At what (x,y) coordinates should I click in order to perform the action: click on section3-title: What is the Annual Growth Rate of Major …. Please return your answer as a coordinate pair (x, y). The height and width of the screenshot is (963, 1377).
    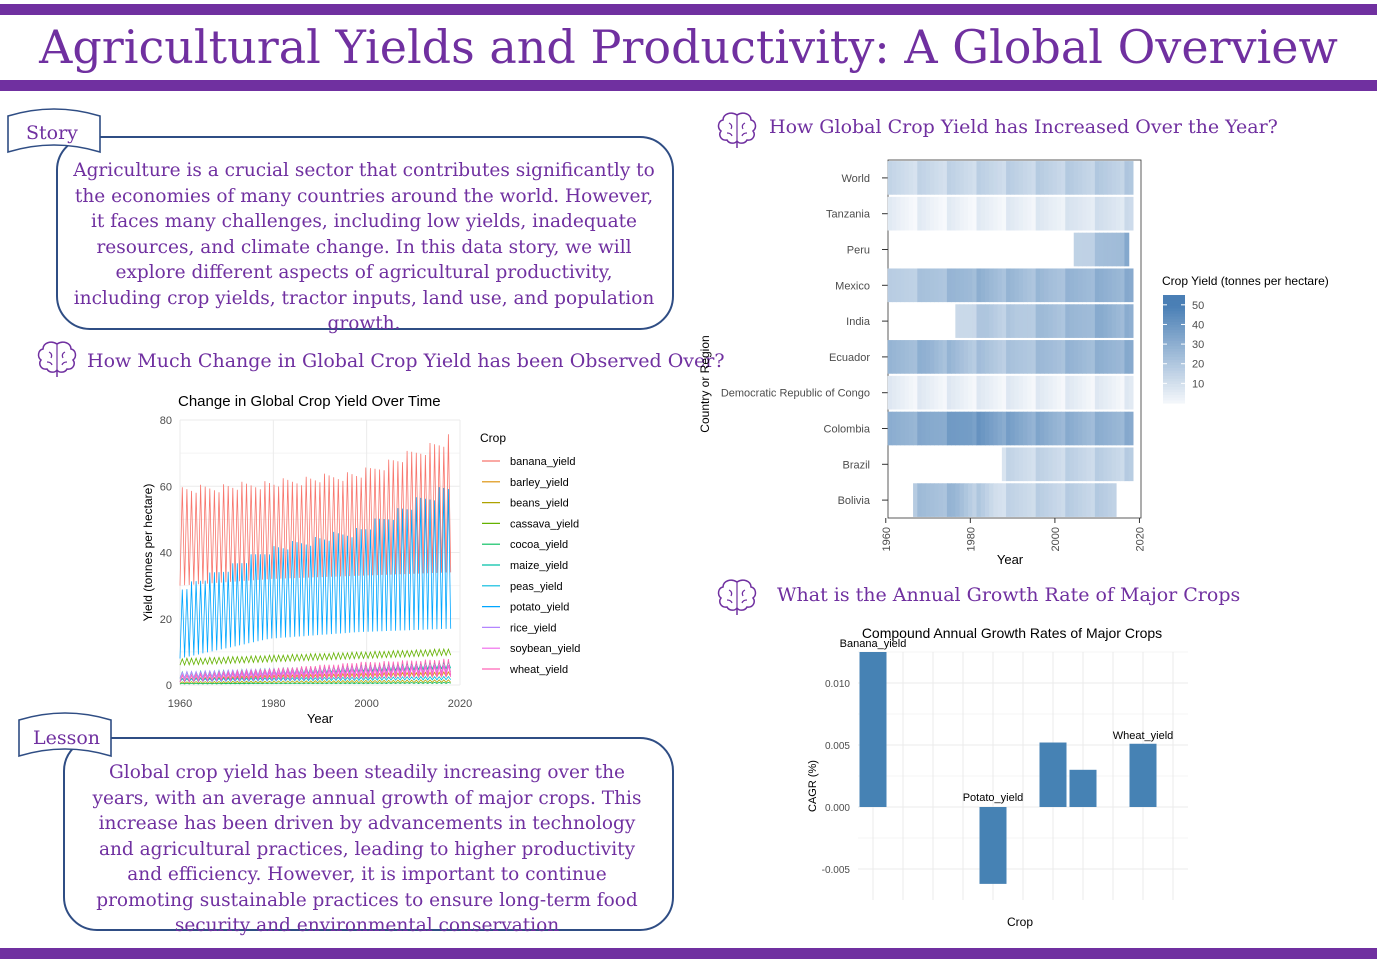
    Looking at the image, I should click on (1009, 595).